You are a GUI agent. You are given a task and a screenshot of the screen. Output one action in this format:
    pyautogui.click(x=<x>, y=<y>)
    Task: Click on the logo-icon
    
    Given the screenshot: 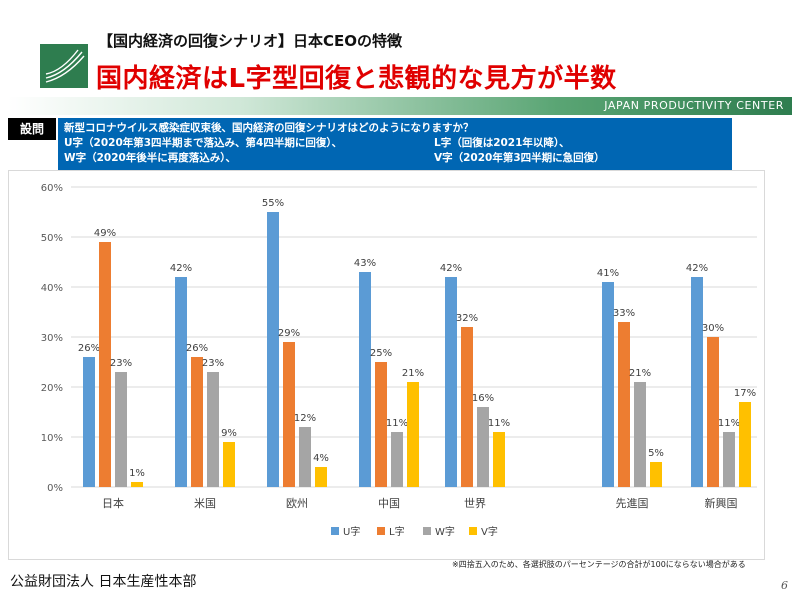 What is the action you would take?
    pyautogui.click(x=64, y=66)
    